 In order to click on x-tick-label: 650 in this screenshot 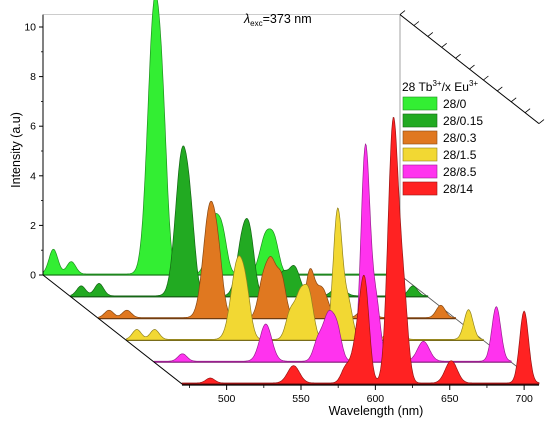, I will do `click(450, 399)`.